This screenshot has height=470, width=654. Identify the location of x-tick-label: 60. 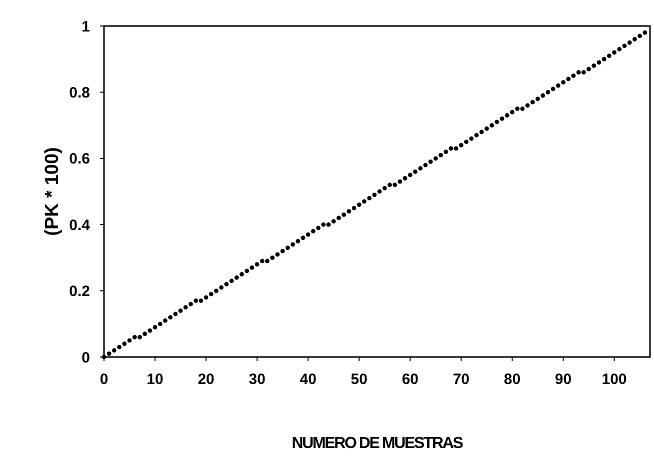
(410, 379).